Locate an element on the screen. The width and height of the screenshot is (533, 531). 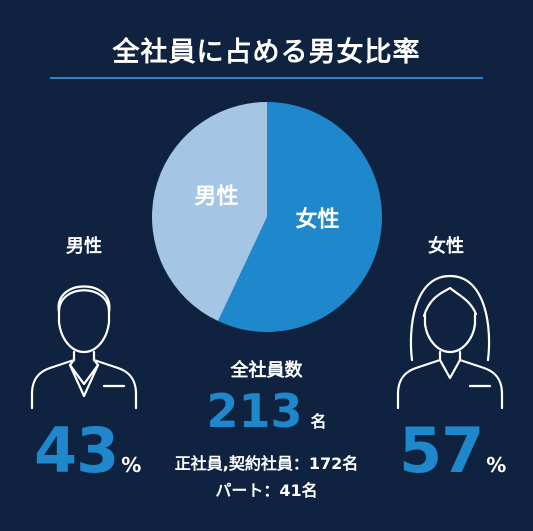
pie-slice-male is located at coordinates (209, 211).